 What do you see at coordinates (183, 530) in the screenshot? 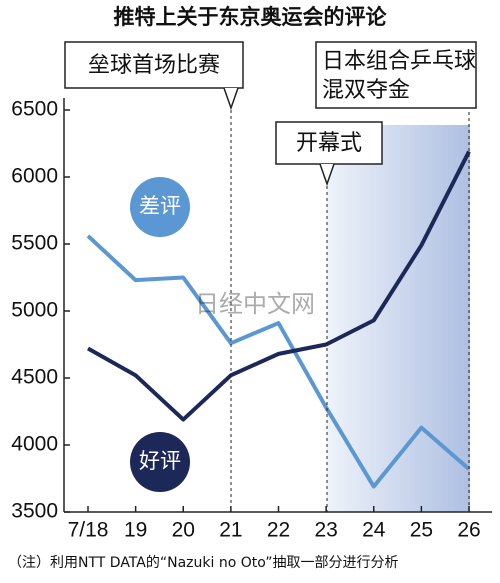
I see `x-tick-label: 20` at bounding box center [183, 530].